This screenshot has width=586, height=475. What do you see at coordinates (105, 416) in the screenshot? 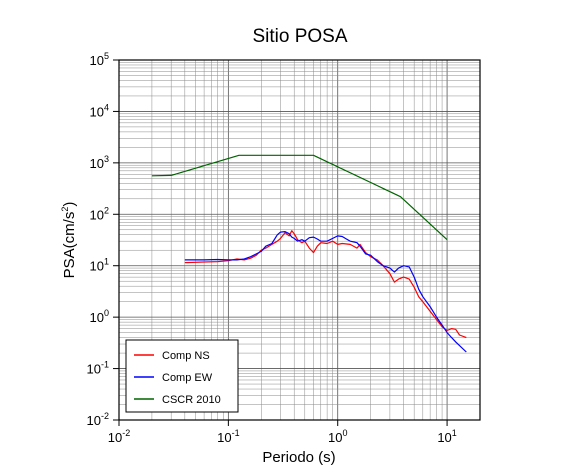
I see `y-tick-exp: -2` at bounding box center [105, 416].